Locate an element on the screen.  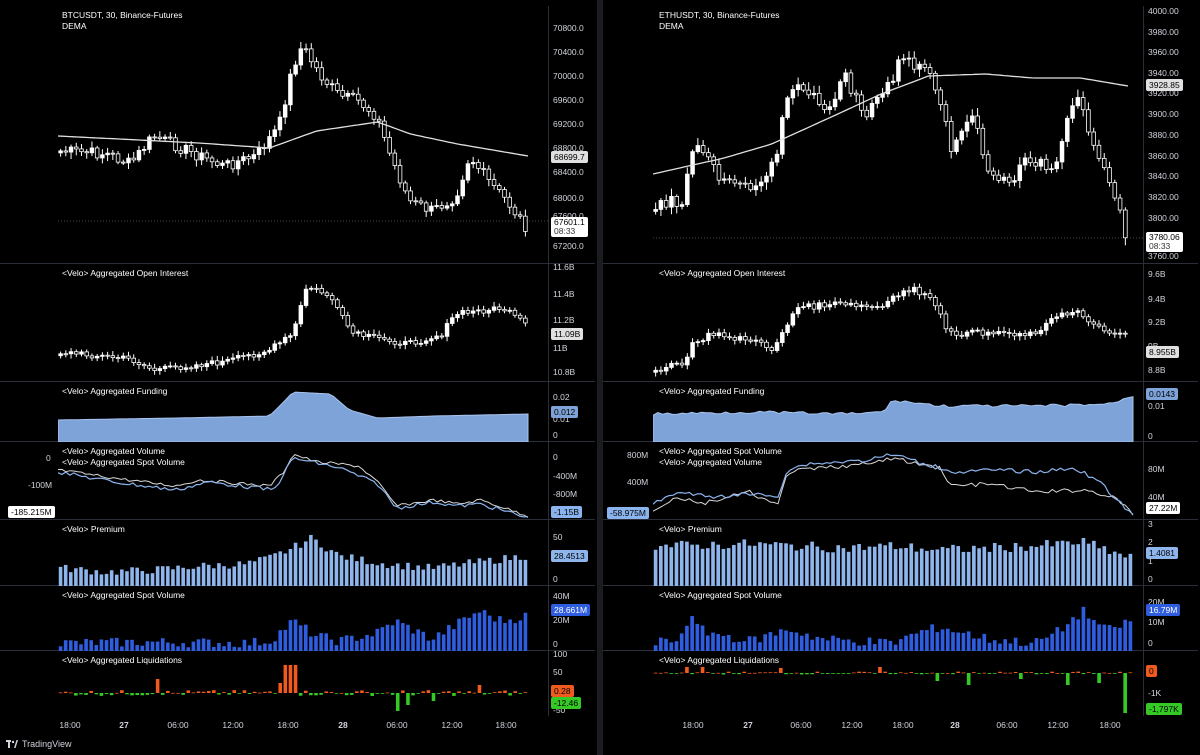
btc-oi-candles is located at coordinates (303, 323).